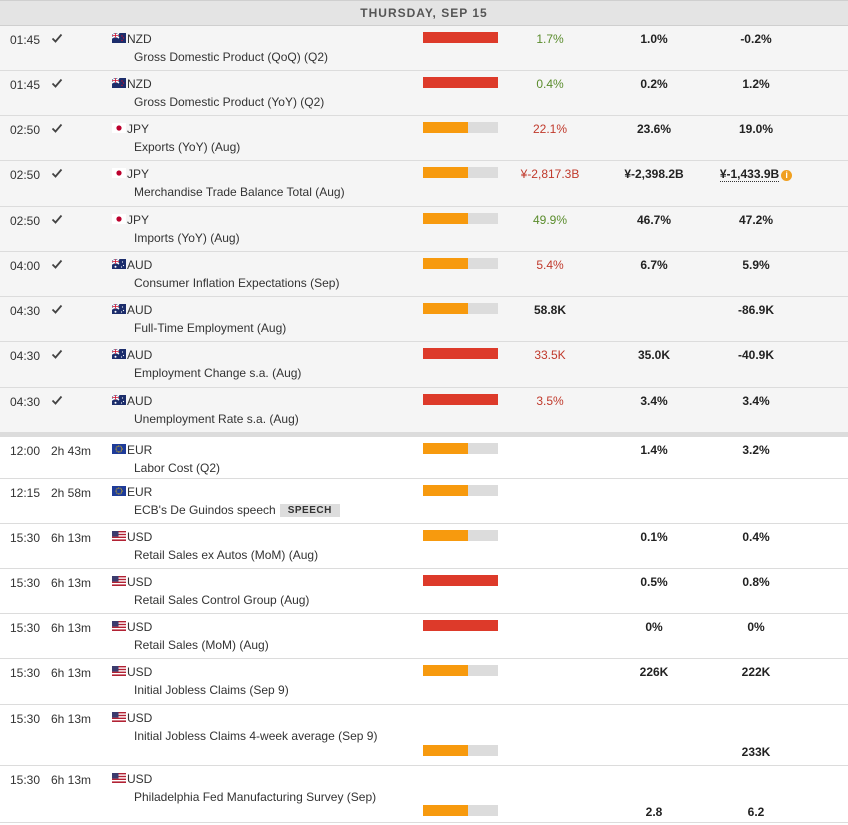  I want to click on event-name-text: Gross Domestic Product (QoQ) (Q2), so click(231, 57).